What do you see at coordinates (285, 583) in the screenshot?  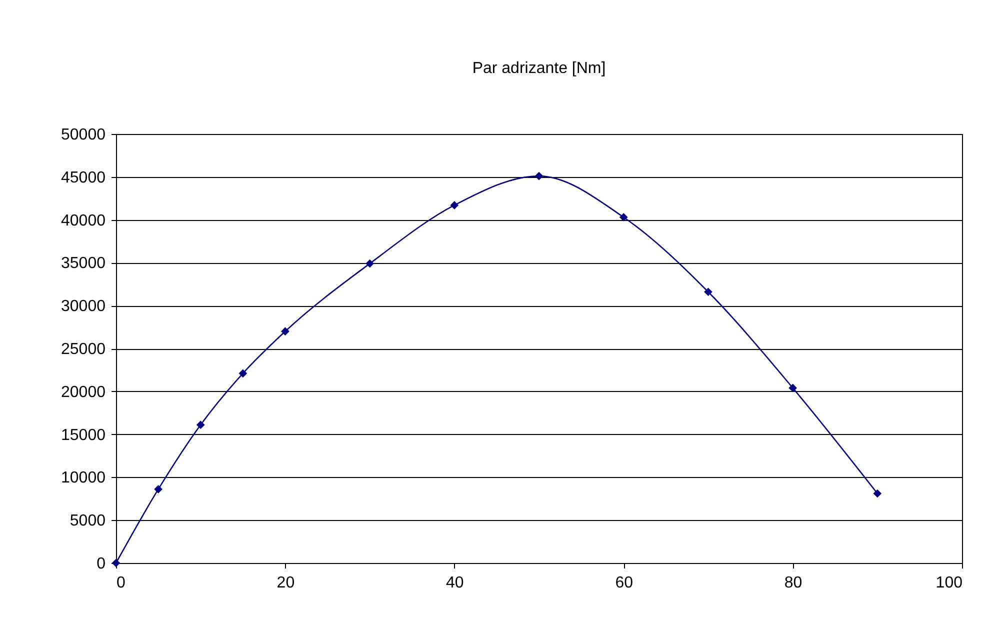 I see `x-tick-label: 20` at bounding box center [285, 583].